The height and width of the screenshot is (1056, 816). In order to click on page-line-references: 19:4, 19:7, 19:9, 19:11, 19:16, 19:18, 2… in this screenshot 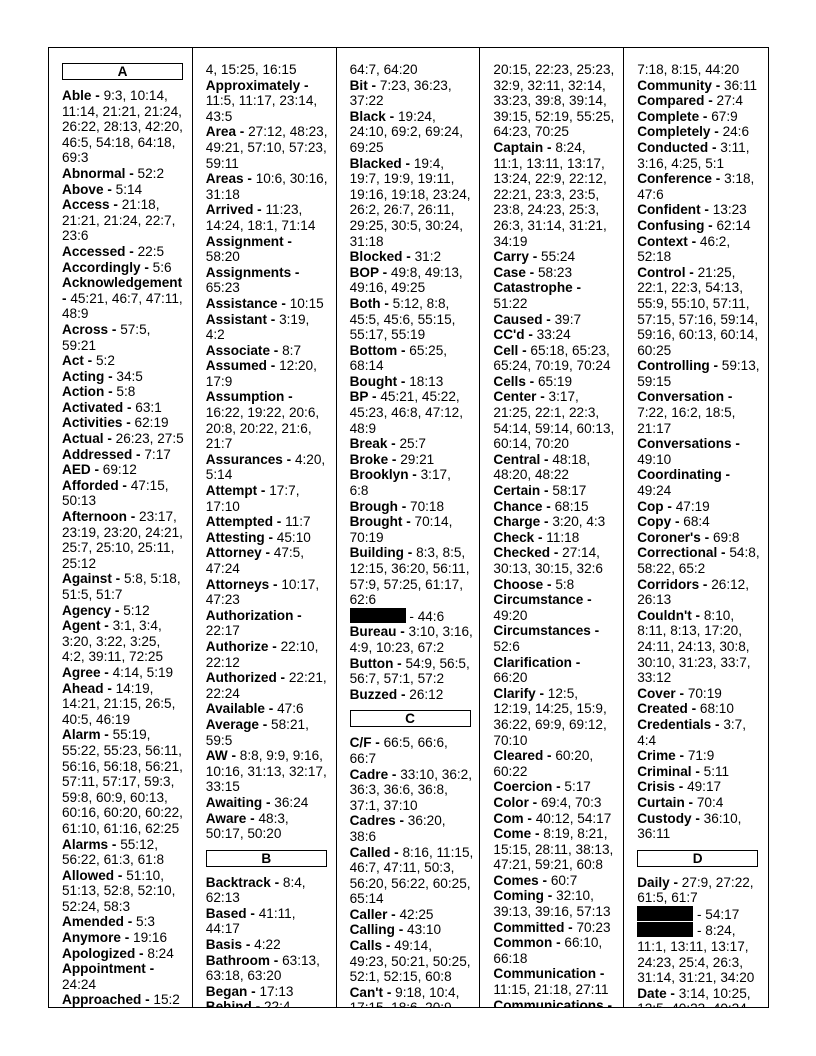, I will do `click(410, 202)`.